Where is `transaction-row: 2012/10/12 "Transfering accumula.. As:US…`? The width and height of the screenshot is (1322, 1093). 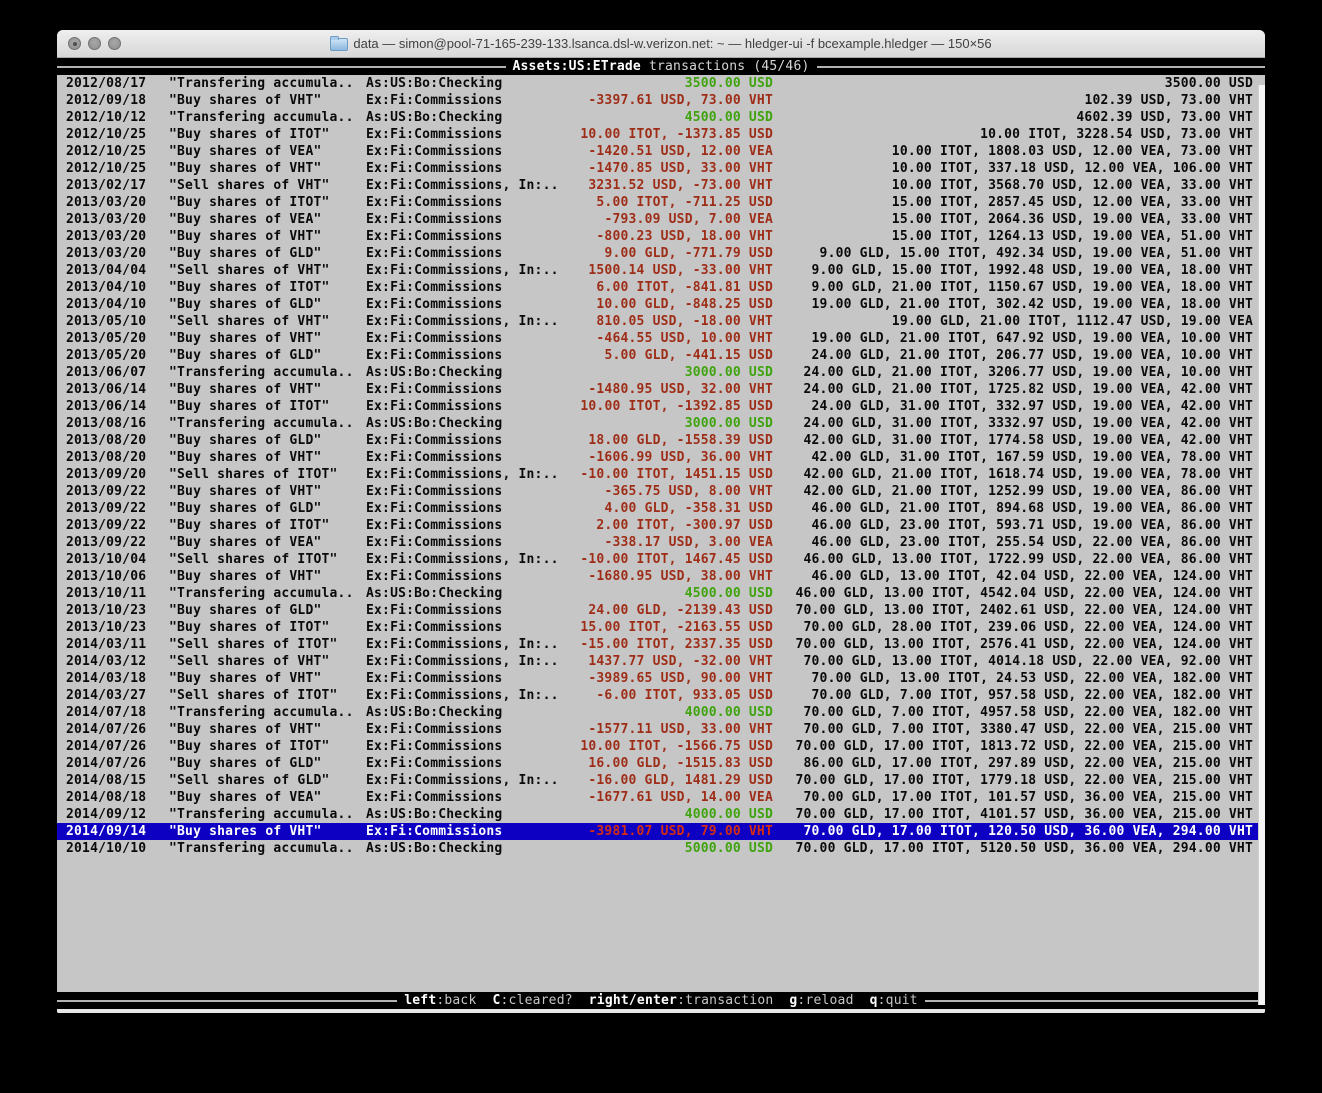 transaction-row: 2012/10/12 "Transfering accumula.. As:US… is located at coordinates (661, 117).